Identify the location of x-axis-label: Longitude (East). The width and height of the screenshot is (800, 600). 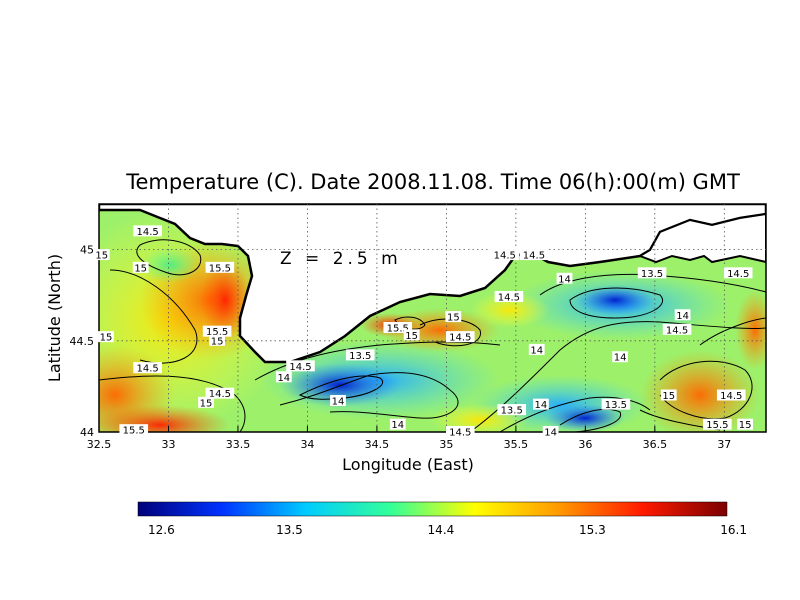
(408, 464).